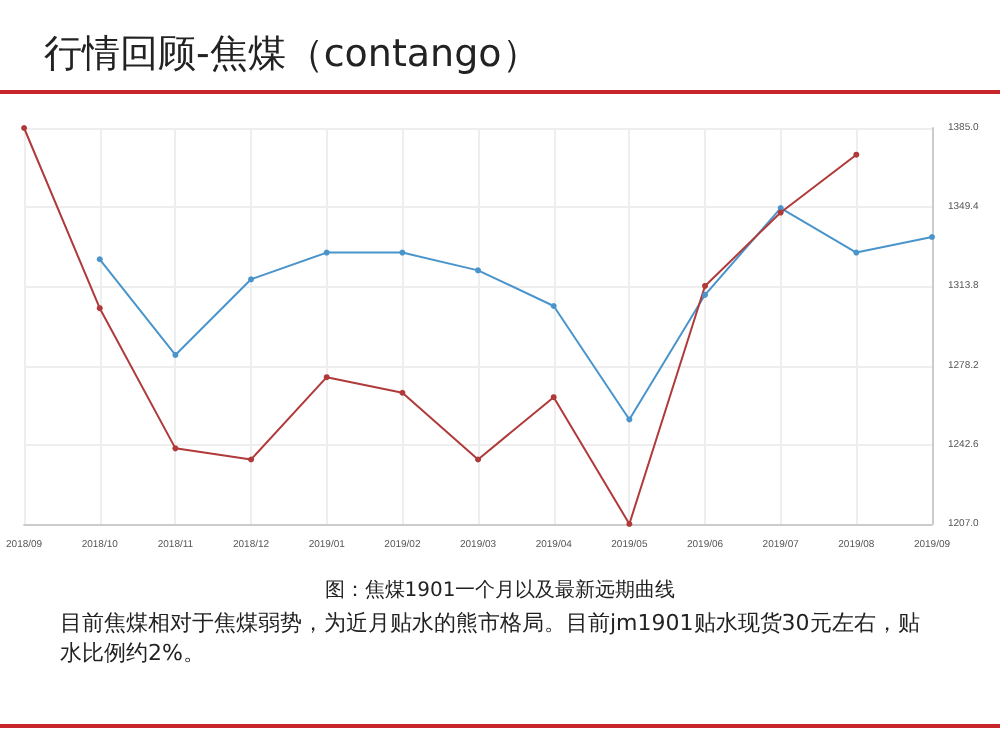 Image resolution: width=1000 pixels, height=750 pixels. Describe the element at coordinates (500, 590) in the screenshot. I see `text: 图：焦煤1901一个月以及最新远期曲线` at that location.